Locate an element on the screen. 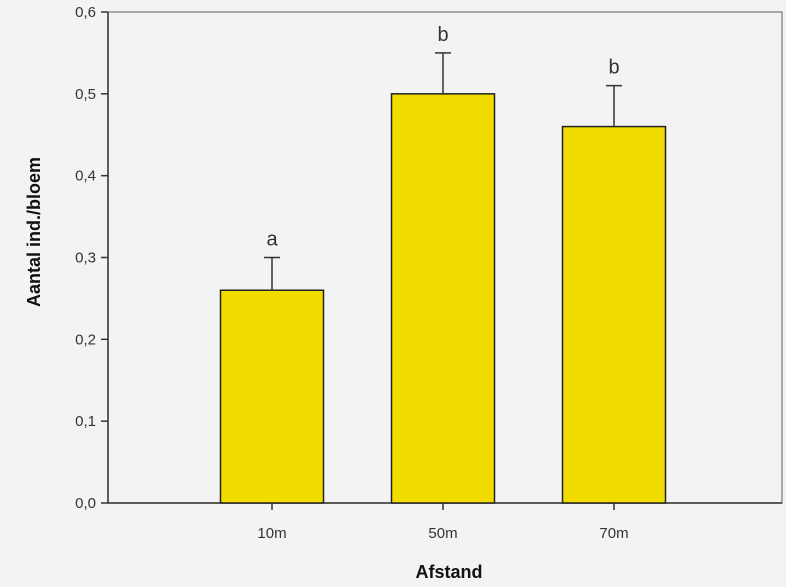  y-tick-label: 0,2 is located at coordinates (85, 339).